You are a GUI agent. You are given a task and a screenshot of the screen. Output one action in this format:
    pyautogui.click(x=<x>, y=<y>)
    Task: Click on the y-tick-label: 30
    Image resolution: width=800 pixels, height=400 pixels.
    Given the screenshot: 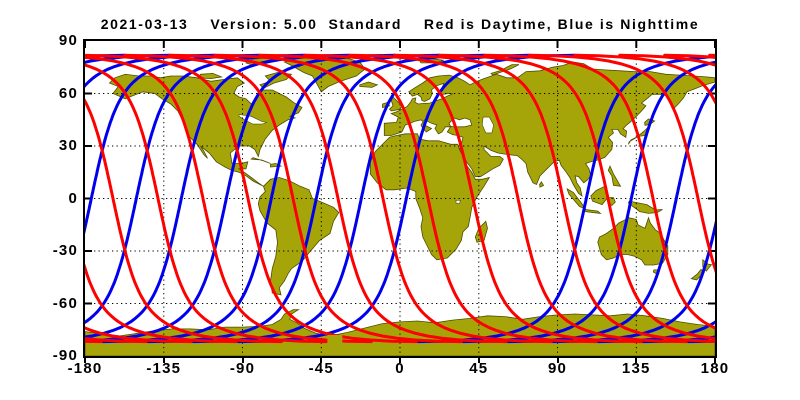 What is the action you would take?
    pyautogui.click(x=68, y=145)
    